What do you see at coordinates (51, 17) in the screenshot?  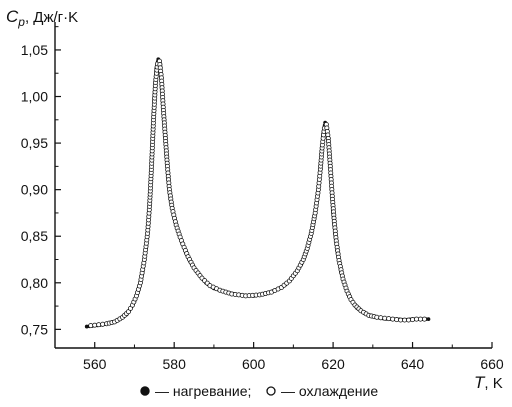 I see `y-axis-unit: , Дж/г·K` at bounding box center [51, 17].